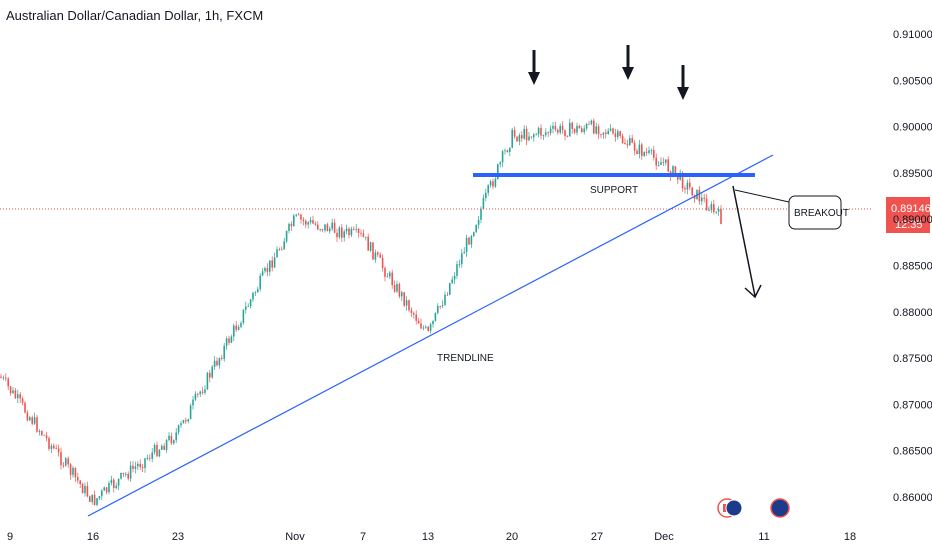 This screenshot has width=932, height=550. What do you see at coordinates (597, 537) in the screenshot?
I see `x-tick-label: 27` at bounding box center [597, 537].